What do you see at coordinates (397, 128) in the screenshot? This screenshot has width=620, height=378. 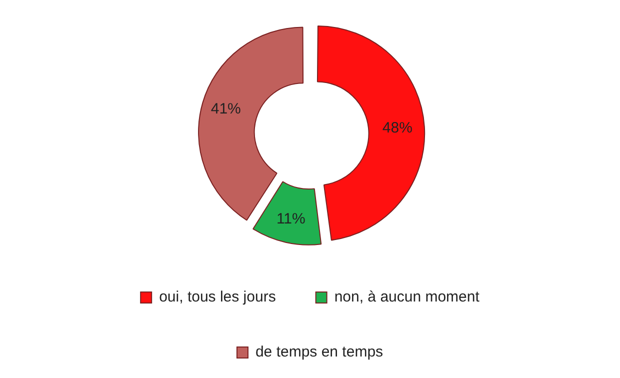 I see `data-label: 48%` at bounding box center [397, 128].